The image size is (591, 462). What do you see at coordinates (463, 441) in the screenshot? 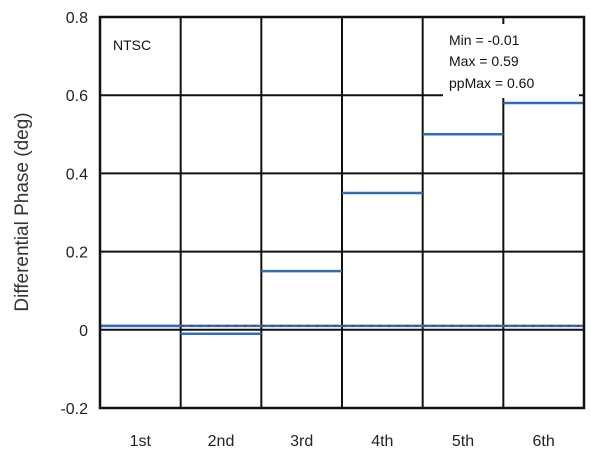
I see `x-tick-label: 5th` at bounding box center [463, 441].